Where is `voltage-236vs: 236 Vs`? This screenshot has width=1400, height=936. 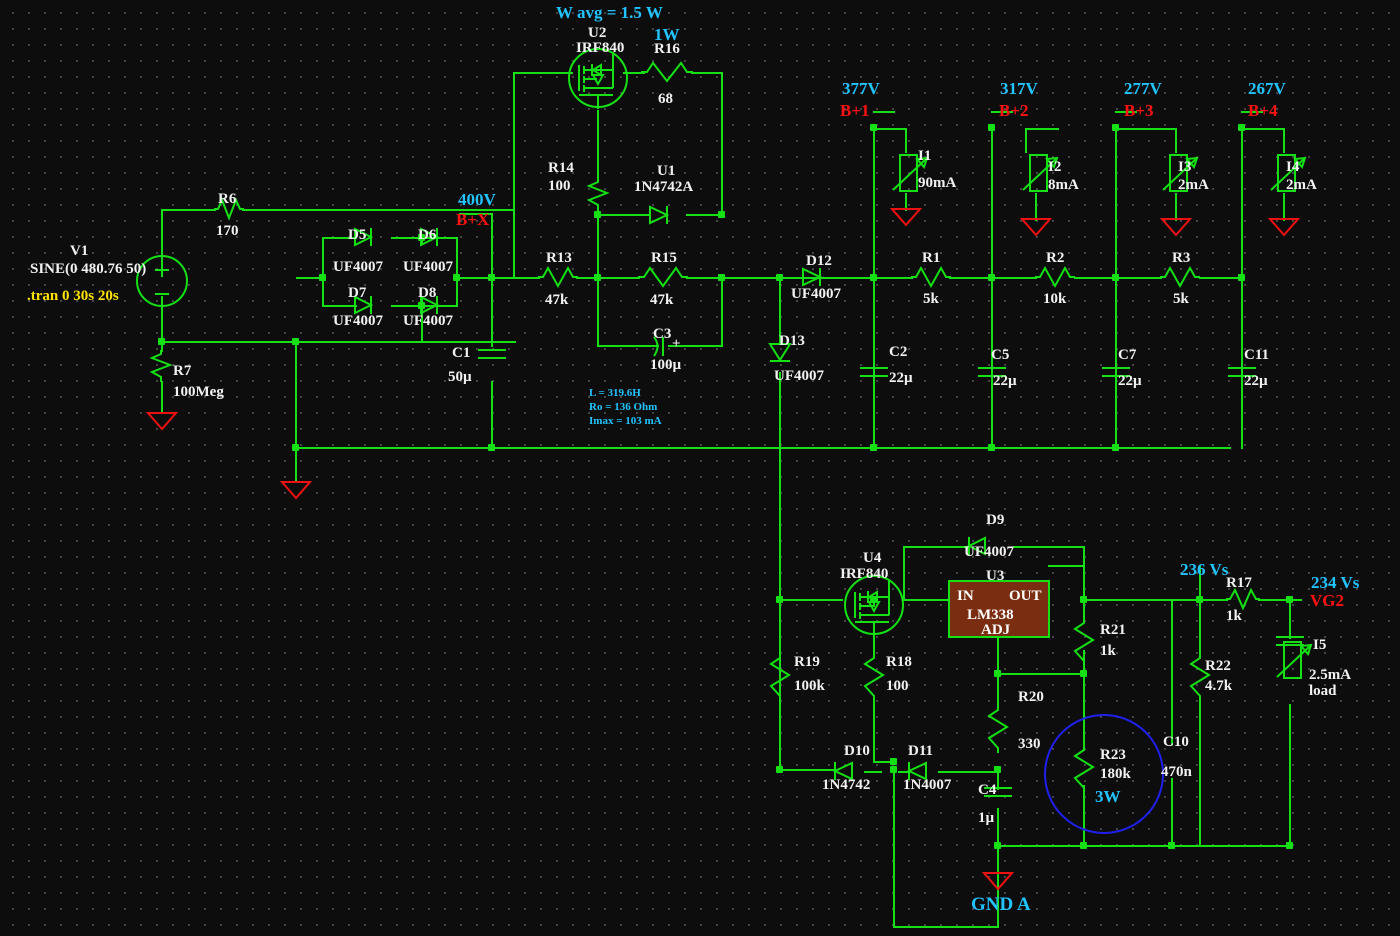 voltage-236vs: 236 Vs is located at coordinates (1204, 569).